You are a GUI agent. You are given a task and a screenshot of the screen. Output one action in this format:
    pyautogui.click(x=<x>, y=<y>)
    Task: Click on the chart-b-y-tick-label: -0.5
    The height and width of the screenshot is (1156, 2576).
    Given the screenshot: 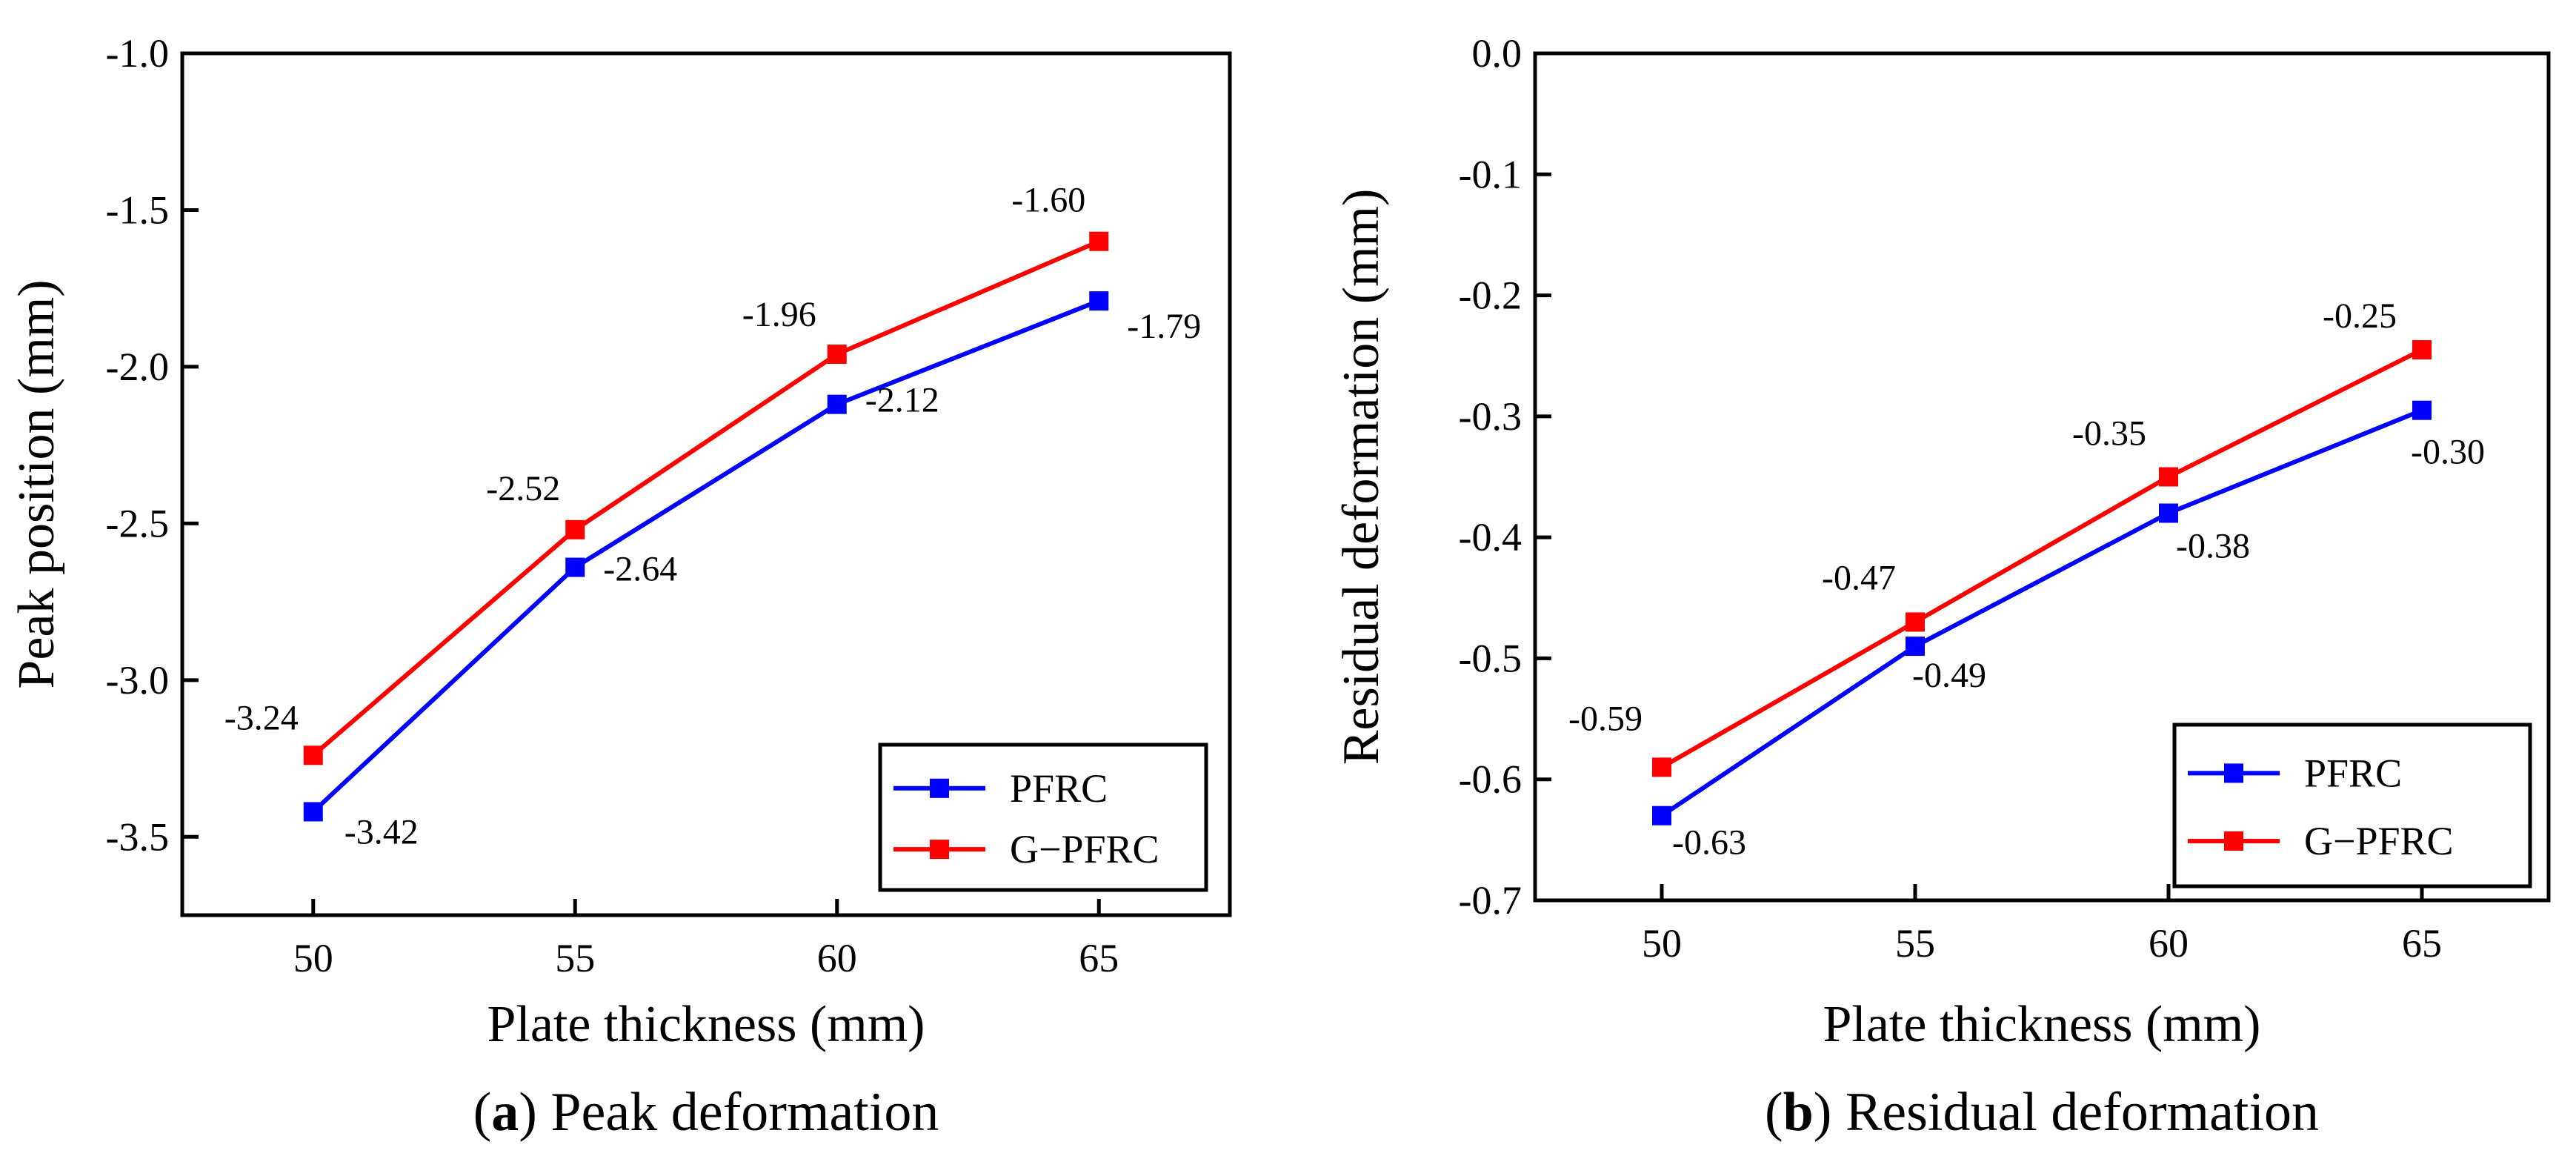 What is the action you would take?
    pyautogui.click(x=1490, y=658)
    